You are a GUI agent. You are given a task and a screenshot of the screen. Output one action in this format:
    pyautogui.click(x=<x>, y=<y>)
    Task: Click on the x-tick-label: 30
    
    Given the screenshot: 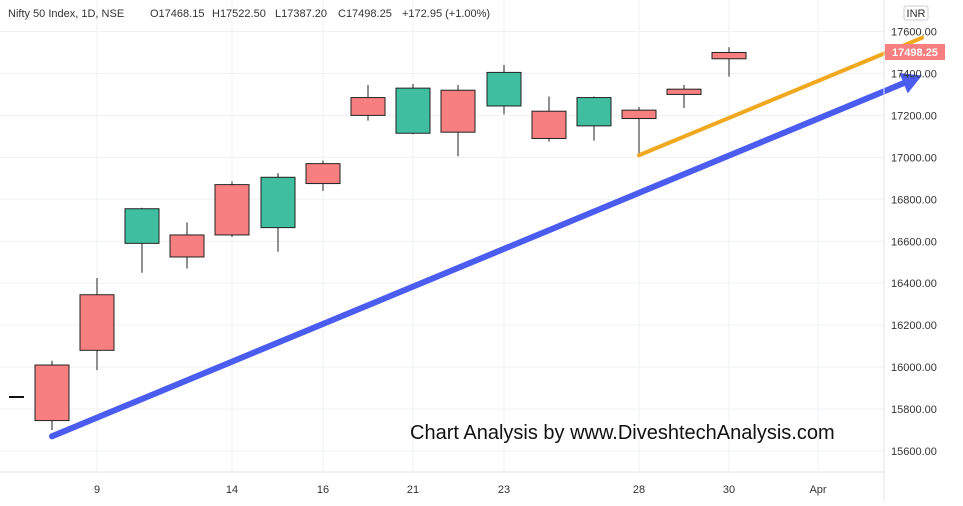 What is the action you would take?
    pyautogui.click(x=729, y=490)
    